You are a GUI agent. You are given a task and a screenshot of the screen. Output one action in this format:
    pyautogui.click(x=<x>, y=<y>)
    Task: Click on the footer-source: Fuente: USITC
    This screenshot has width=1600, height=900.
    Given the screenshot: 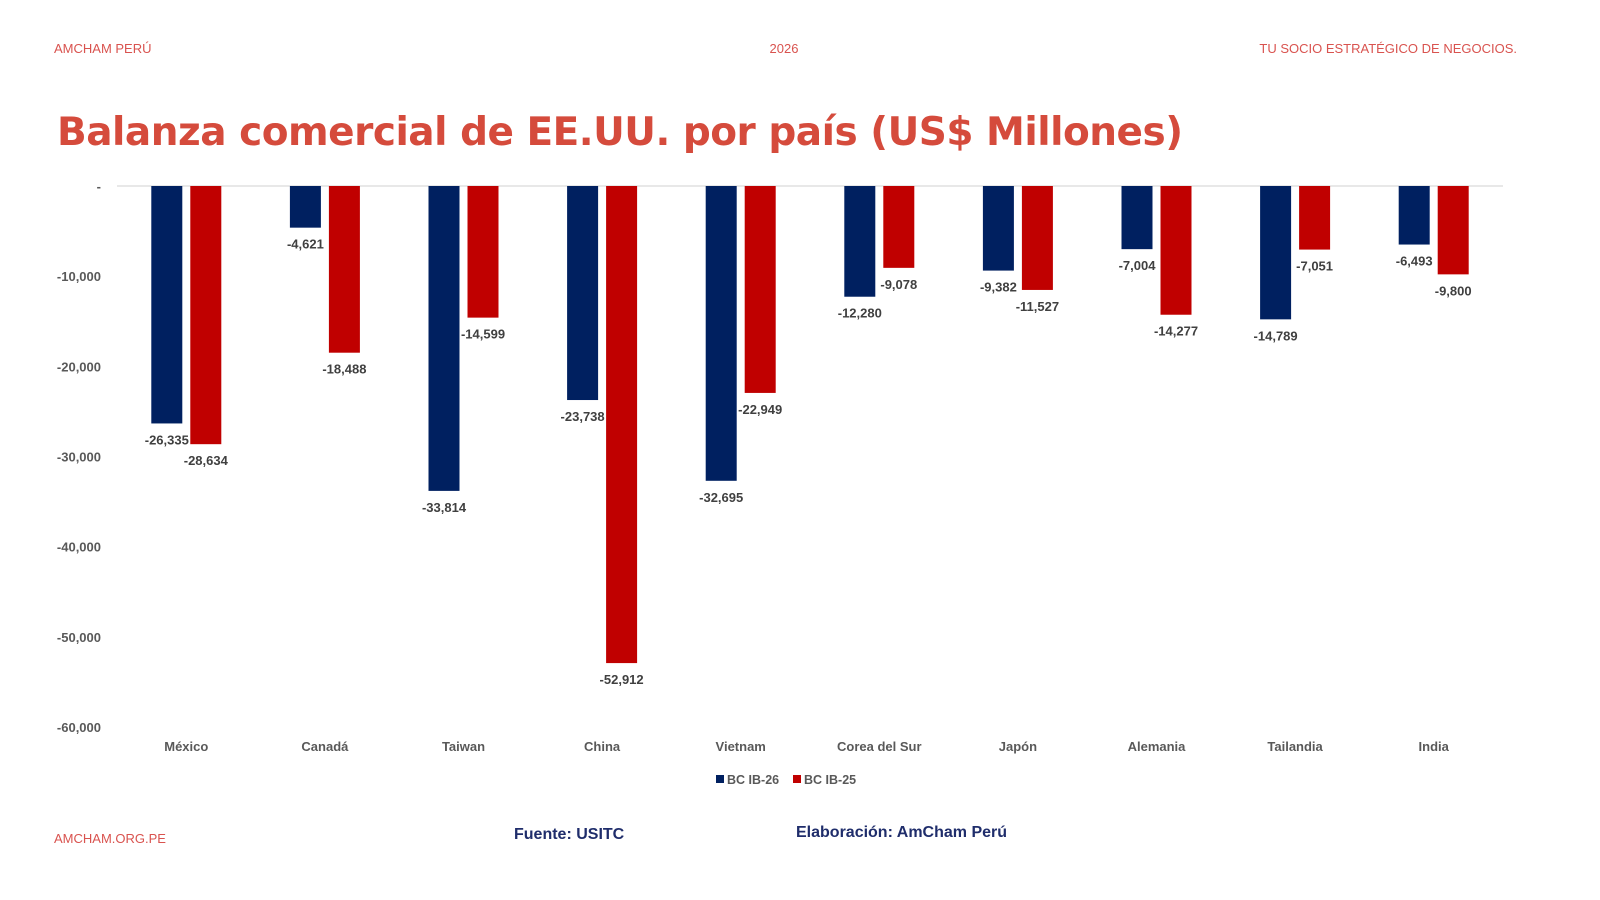 What is the action you would take?
    pyautogui.click(x=569, y=834)
    